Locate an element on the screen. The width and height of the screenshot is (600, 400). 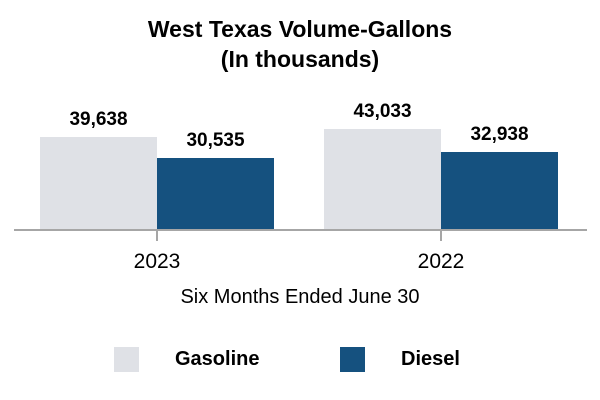
legend-swatch-diesel is located at coordinates (352, 359).